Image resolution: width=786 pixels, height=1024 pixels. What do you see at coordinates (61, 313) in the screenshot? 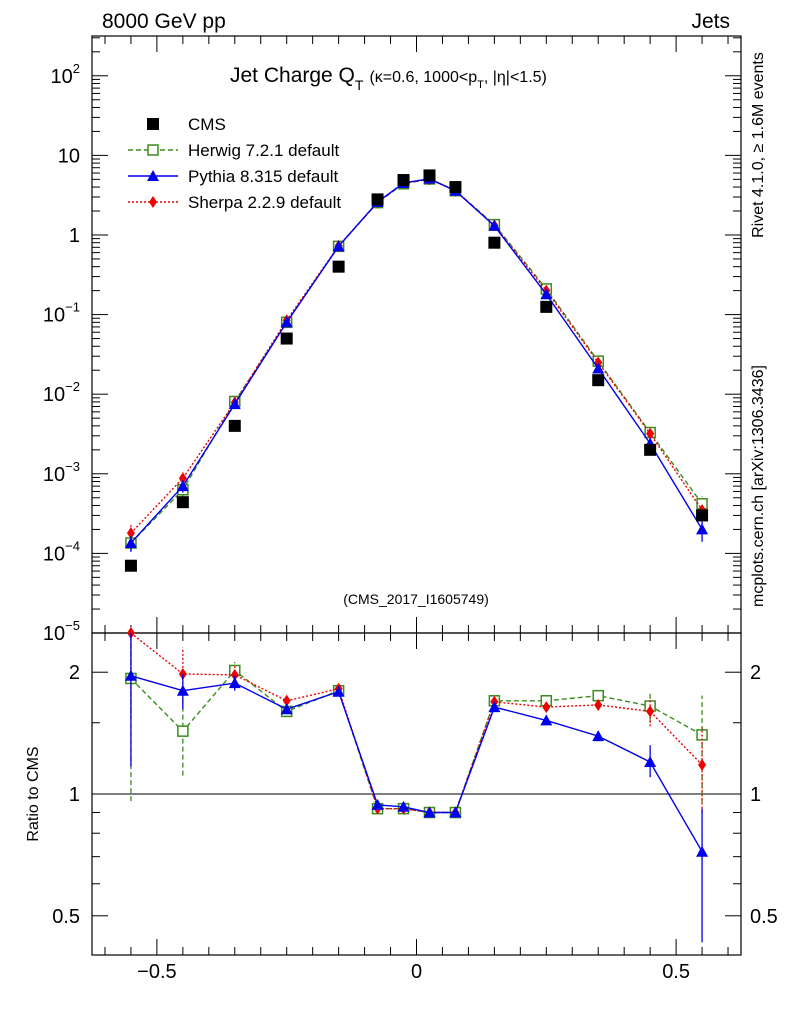
I see `main-y-tick-label: 10⁻¹` at bounding box center [61, 313].